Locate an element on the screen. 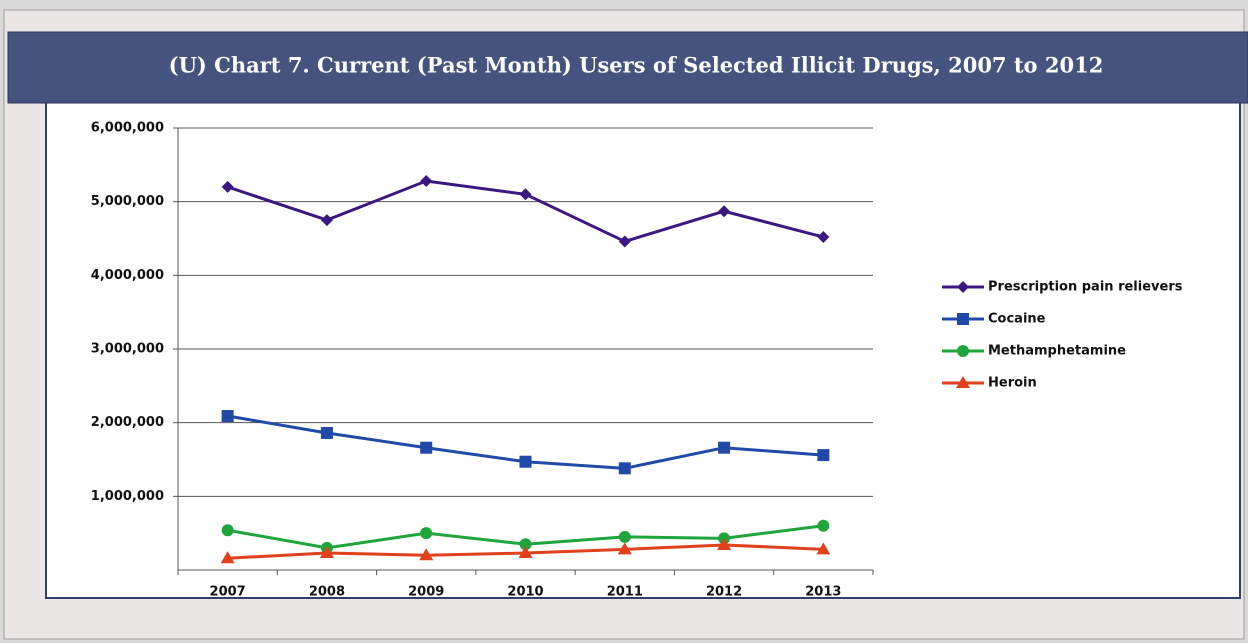 This screenshot has height=643, width=1248. x-tick-label: 2011 is located at coordinates (625, 592).